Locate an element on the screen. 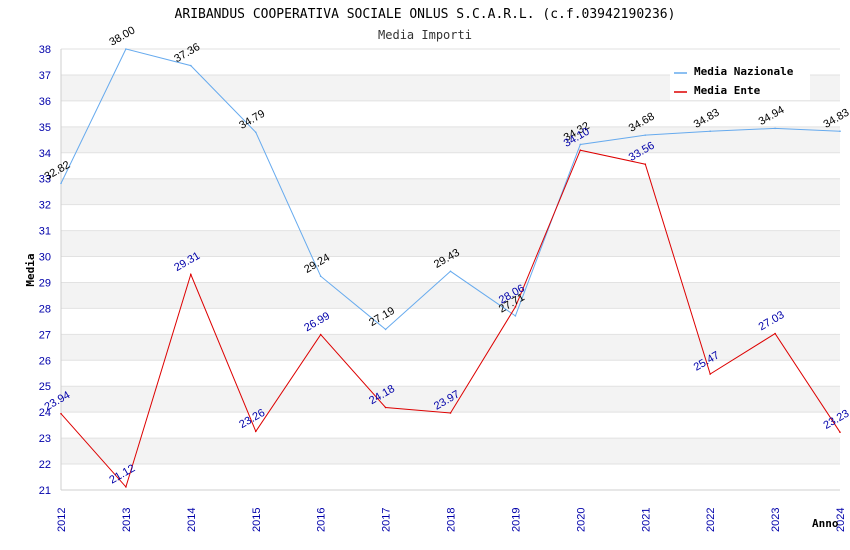 The height and width of the screenshot is (550, 850). y-tick-label: 34 is located at coordinates (45, 154).